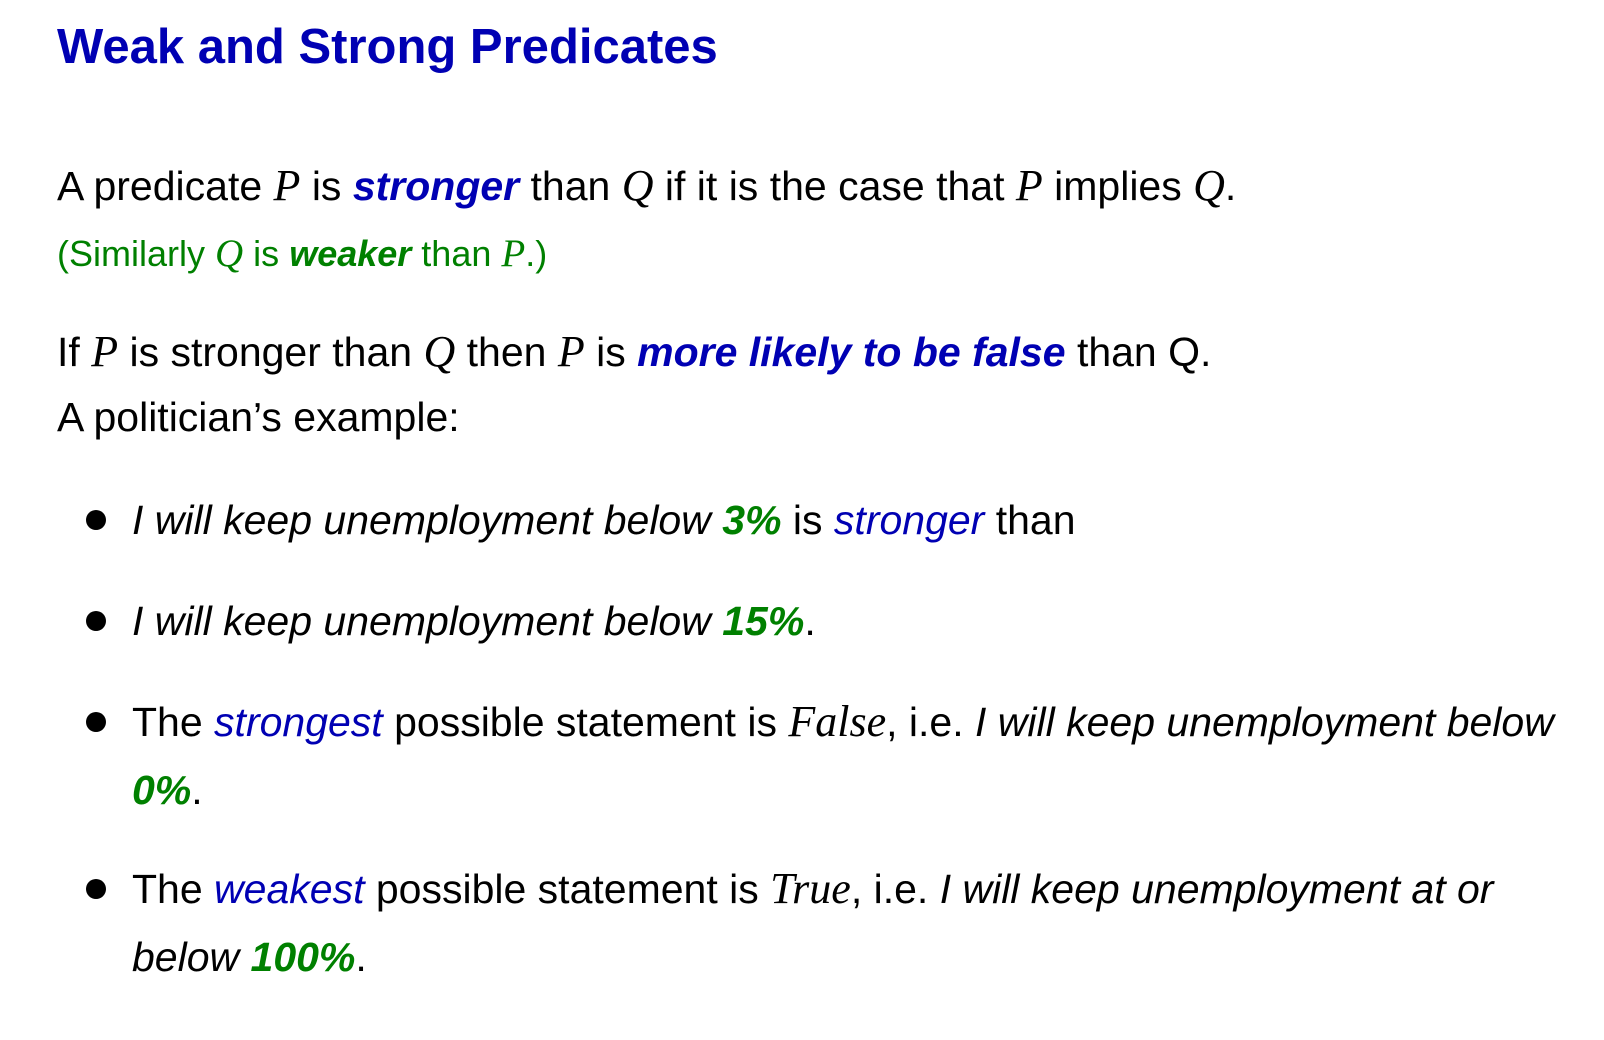  Describe the element at coordinates (350, 253) in the screenshot. I see `keyword-weaker: weaker` at that location.